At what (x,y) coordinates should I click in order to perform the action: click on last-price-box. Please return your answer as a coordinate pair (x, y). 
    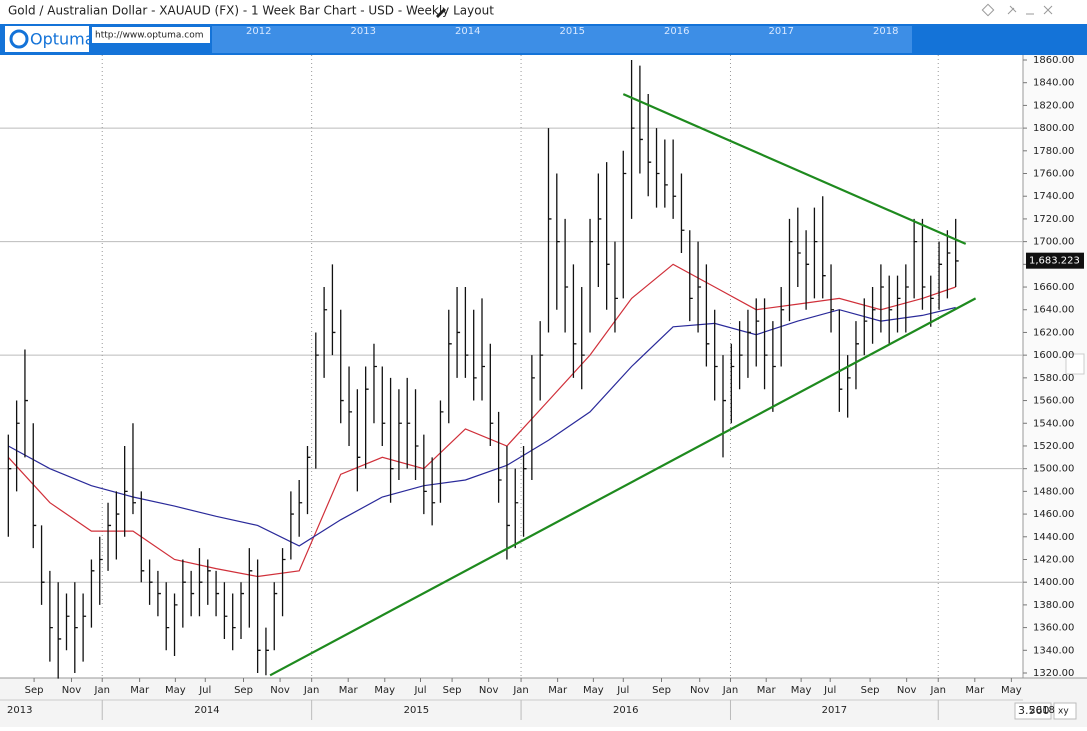
    Looking at the image, I should click on (1055, 260).